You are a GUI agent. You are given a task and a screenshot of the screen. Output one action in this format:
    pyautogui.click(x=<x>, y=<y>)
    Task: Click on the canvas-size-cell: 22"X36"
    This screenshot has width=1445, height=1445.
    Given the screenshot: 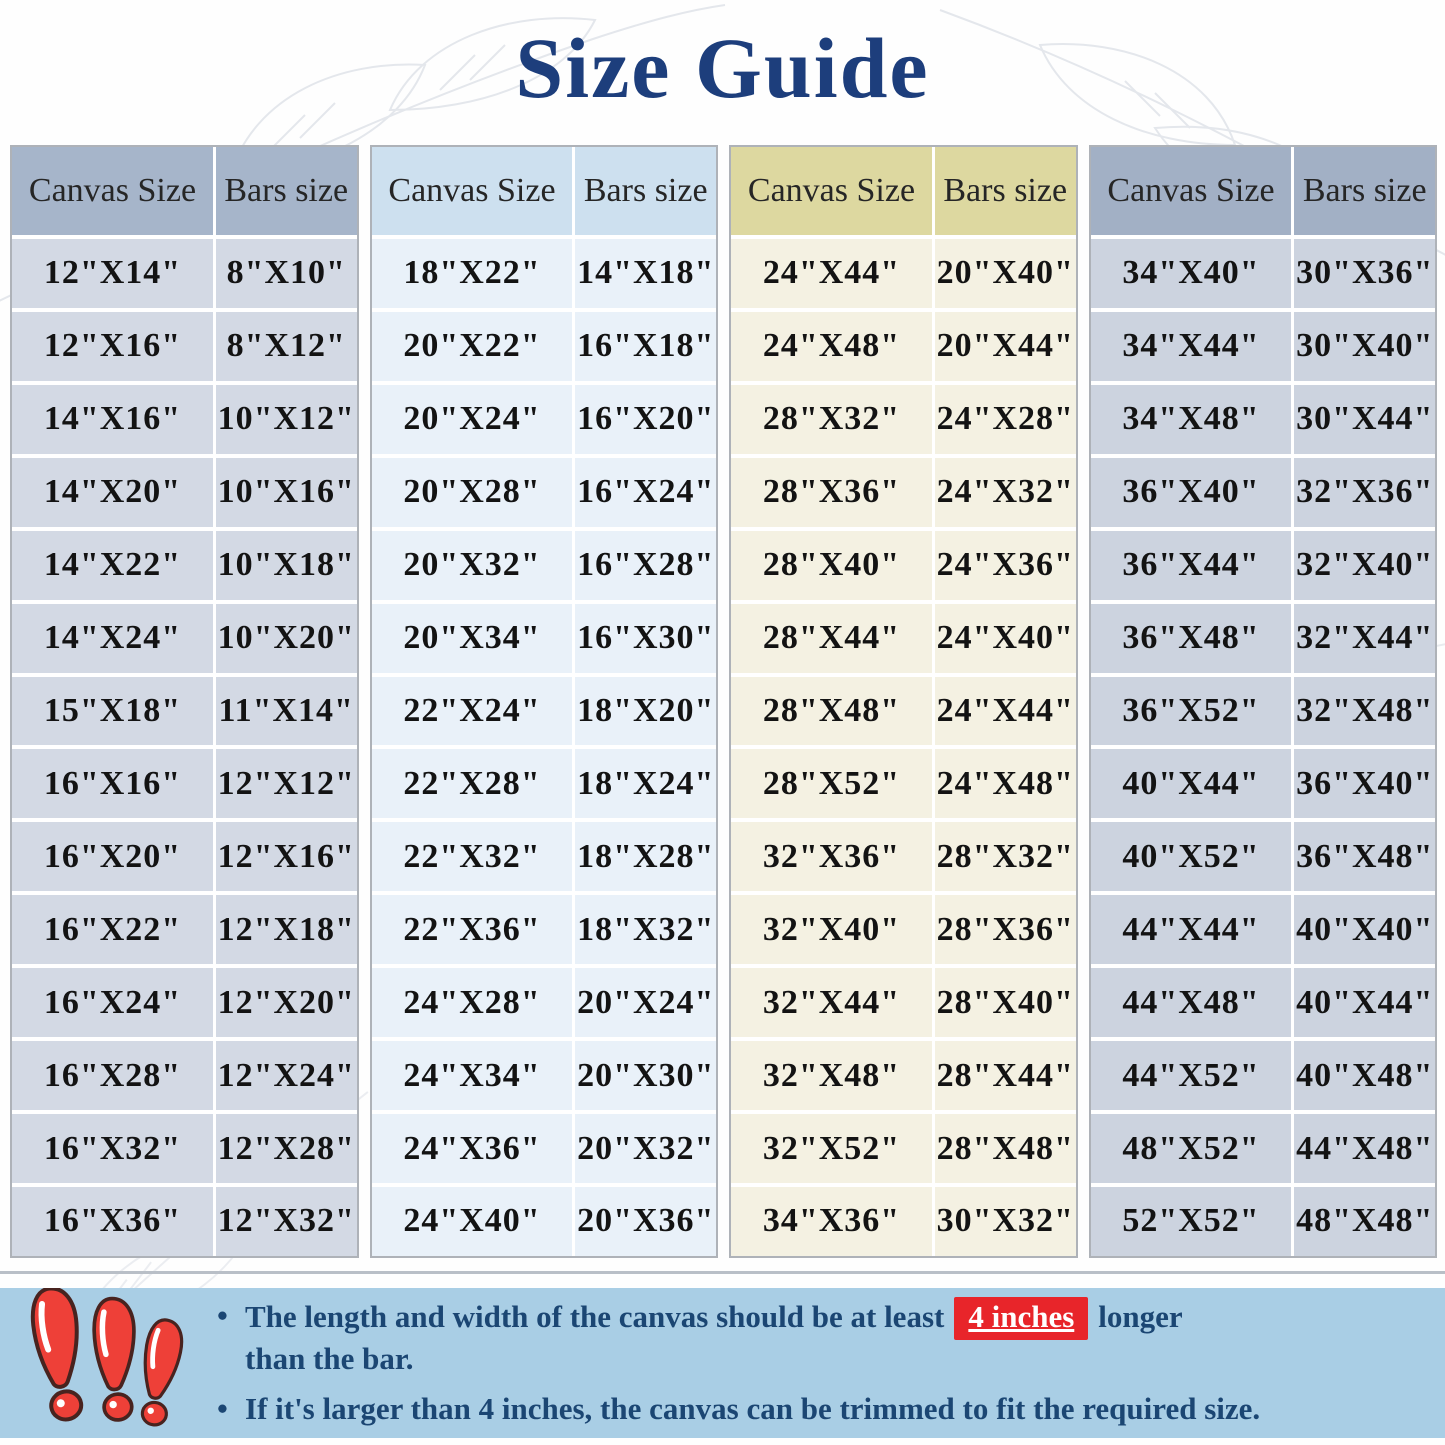 What is the action you would take?
    pyautogui.click(x=472, y=930)
    